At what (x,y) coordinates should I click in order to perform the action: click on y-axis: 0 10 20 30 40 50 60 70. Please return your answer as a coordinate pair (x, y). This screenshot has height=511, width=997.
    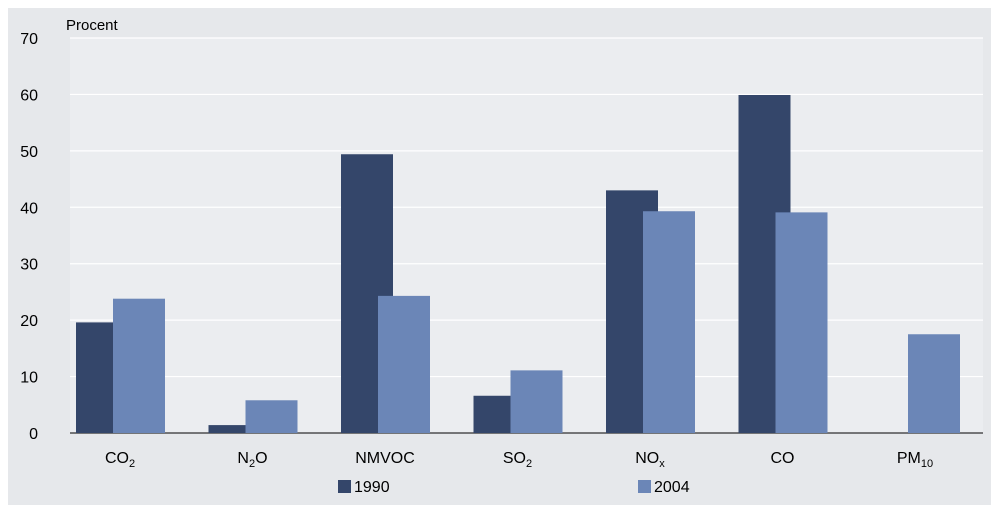
    Looking at the image, I should click on (29, 237).